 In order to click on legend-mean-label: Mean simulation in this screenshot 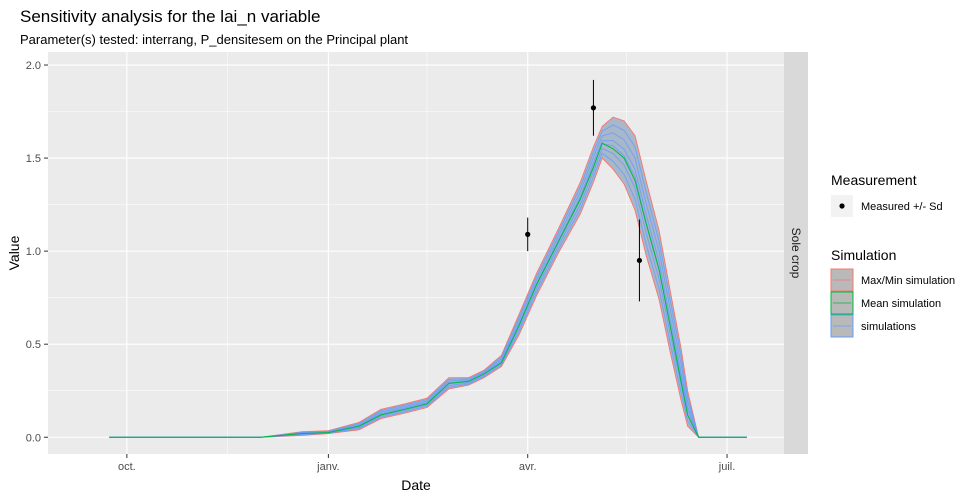, I will do `click(901, 304)`.